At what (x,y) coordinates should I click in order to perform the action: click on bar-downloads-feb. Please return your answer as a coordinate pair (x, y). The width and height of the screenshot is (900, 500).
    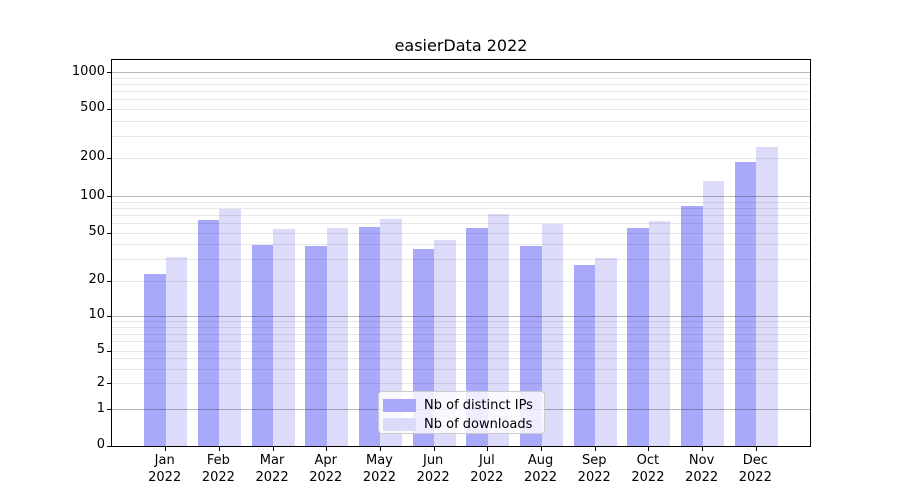
    Looking at the image, I should click on (230, 327).